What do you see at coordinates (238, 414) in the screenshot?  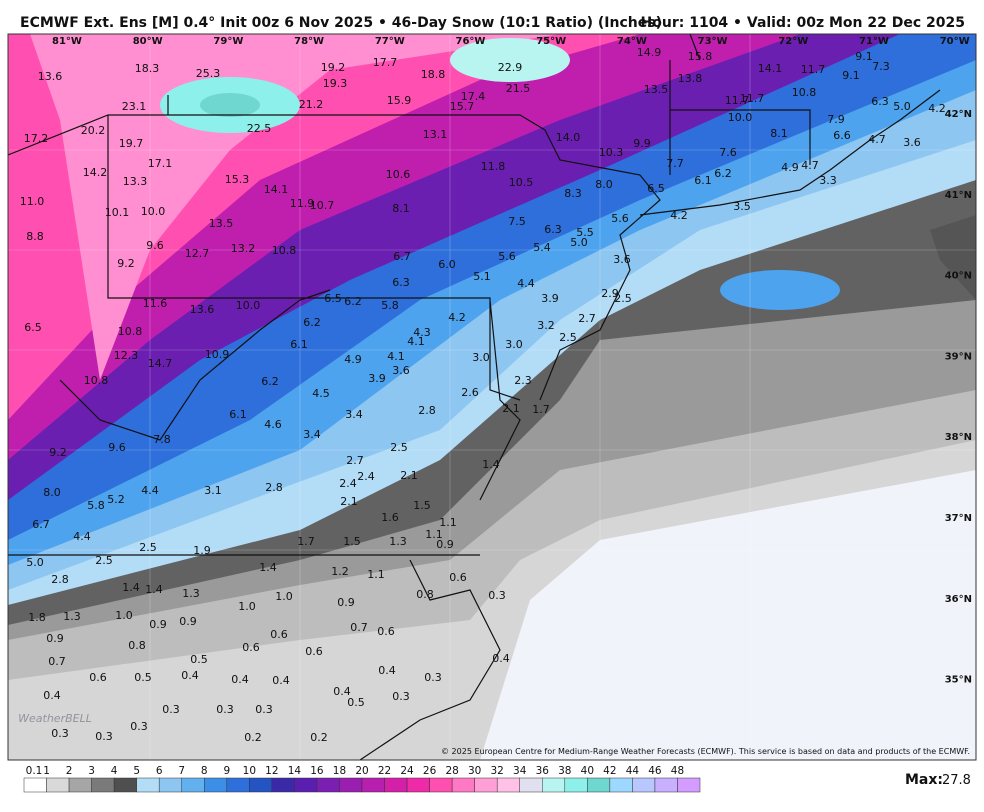 I see `value-label: 6.1` at bounding box center [238, 414].